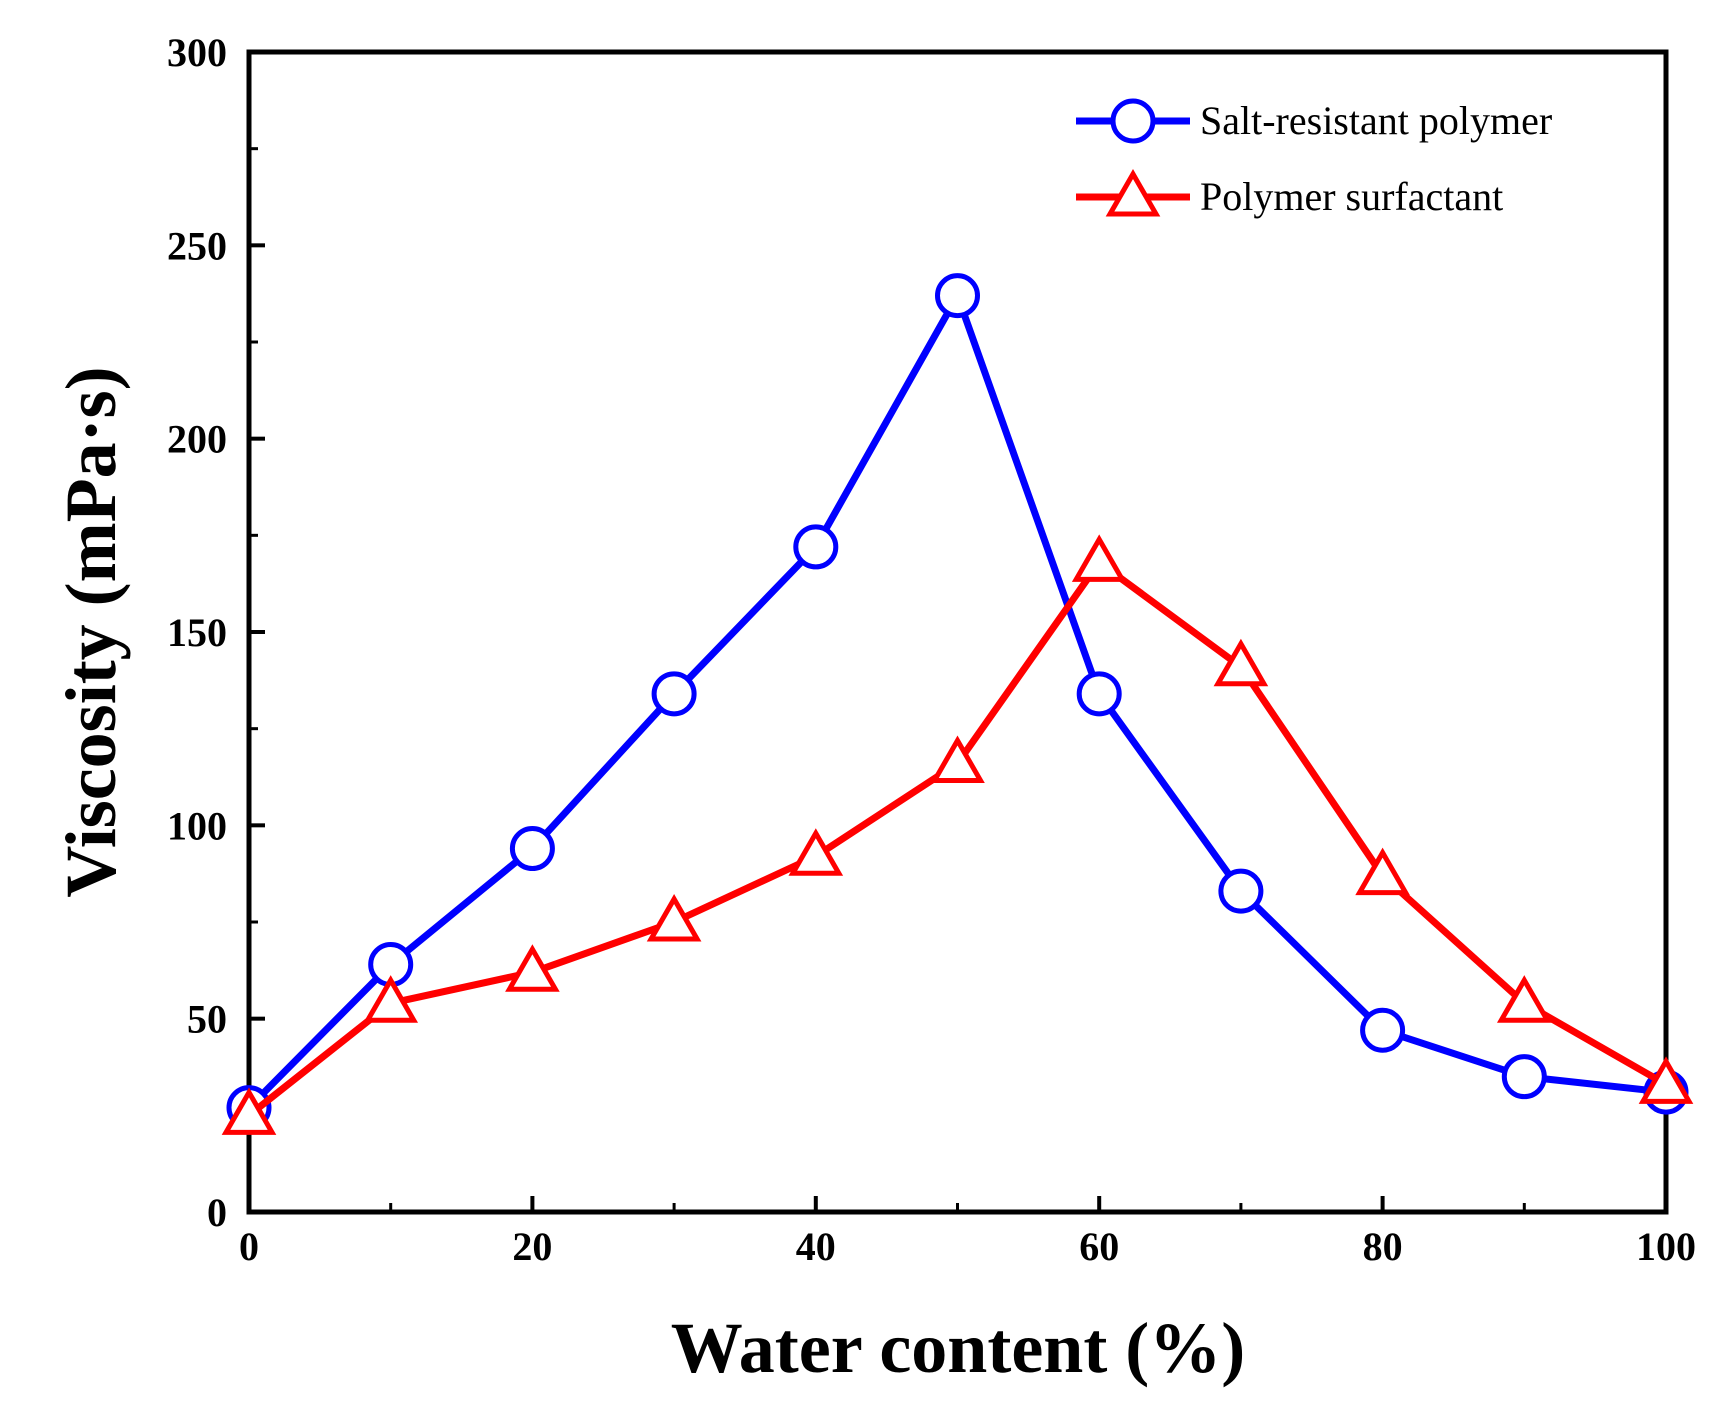  I want to click on x-tick-label: 0, so click(249, 1246).